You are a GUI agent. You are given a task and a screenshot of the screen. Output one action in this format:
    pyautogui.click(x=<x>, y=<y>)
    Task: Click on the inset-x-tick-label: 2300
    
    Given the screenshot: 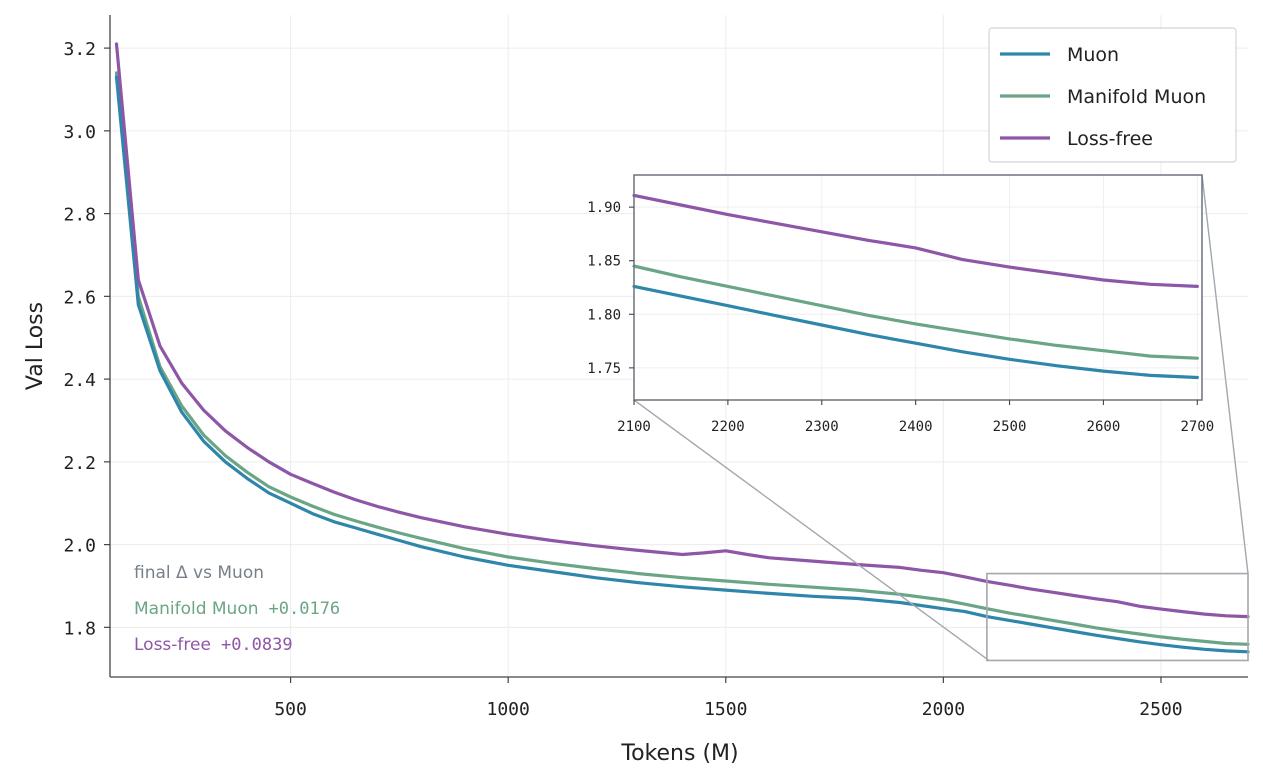 What is the action you would take?
    pyautogui.click(x=822, y=427)
    